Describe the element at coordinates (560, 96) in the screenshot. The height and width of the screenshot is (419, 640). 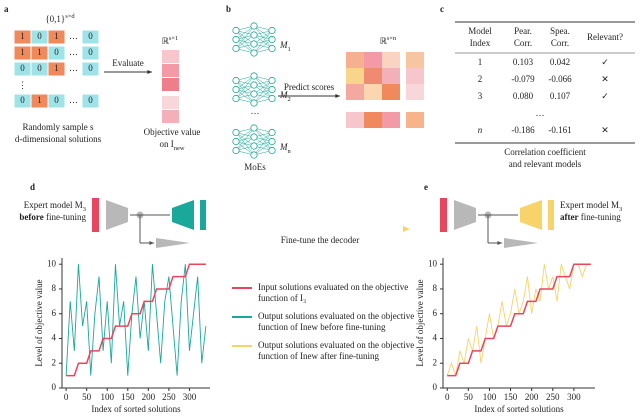
I see `table-cell: 0.107` at that location.